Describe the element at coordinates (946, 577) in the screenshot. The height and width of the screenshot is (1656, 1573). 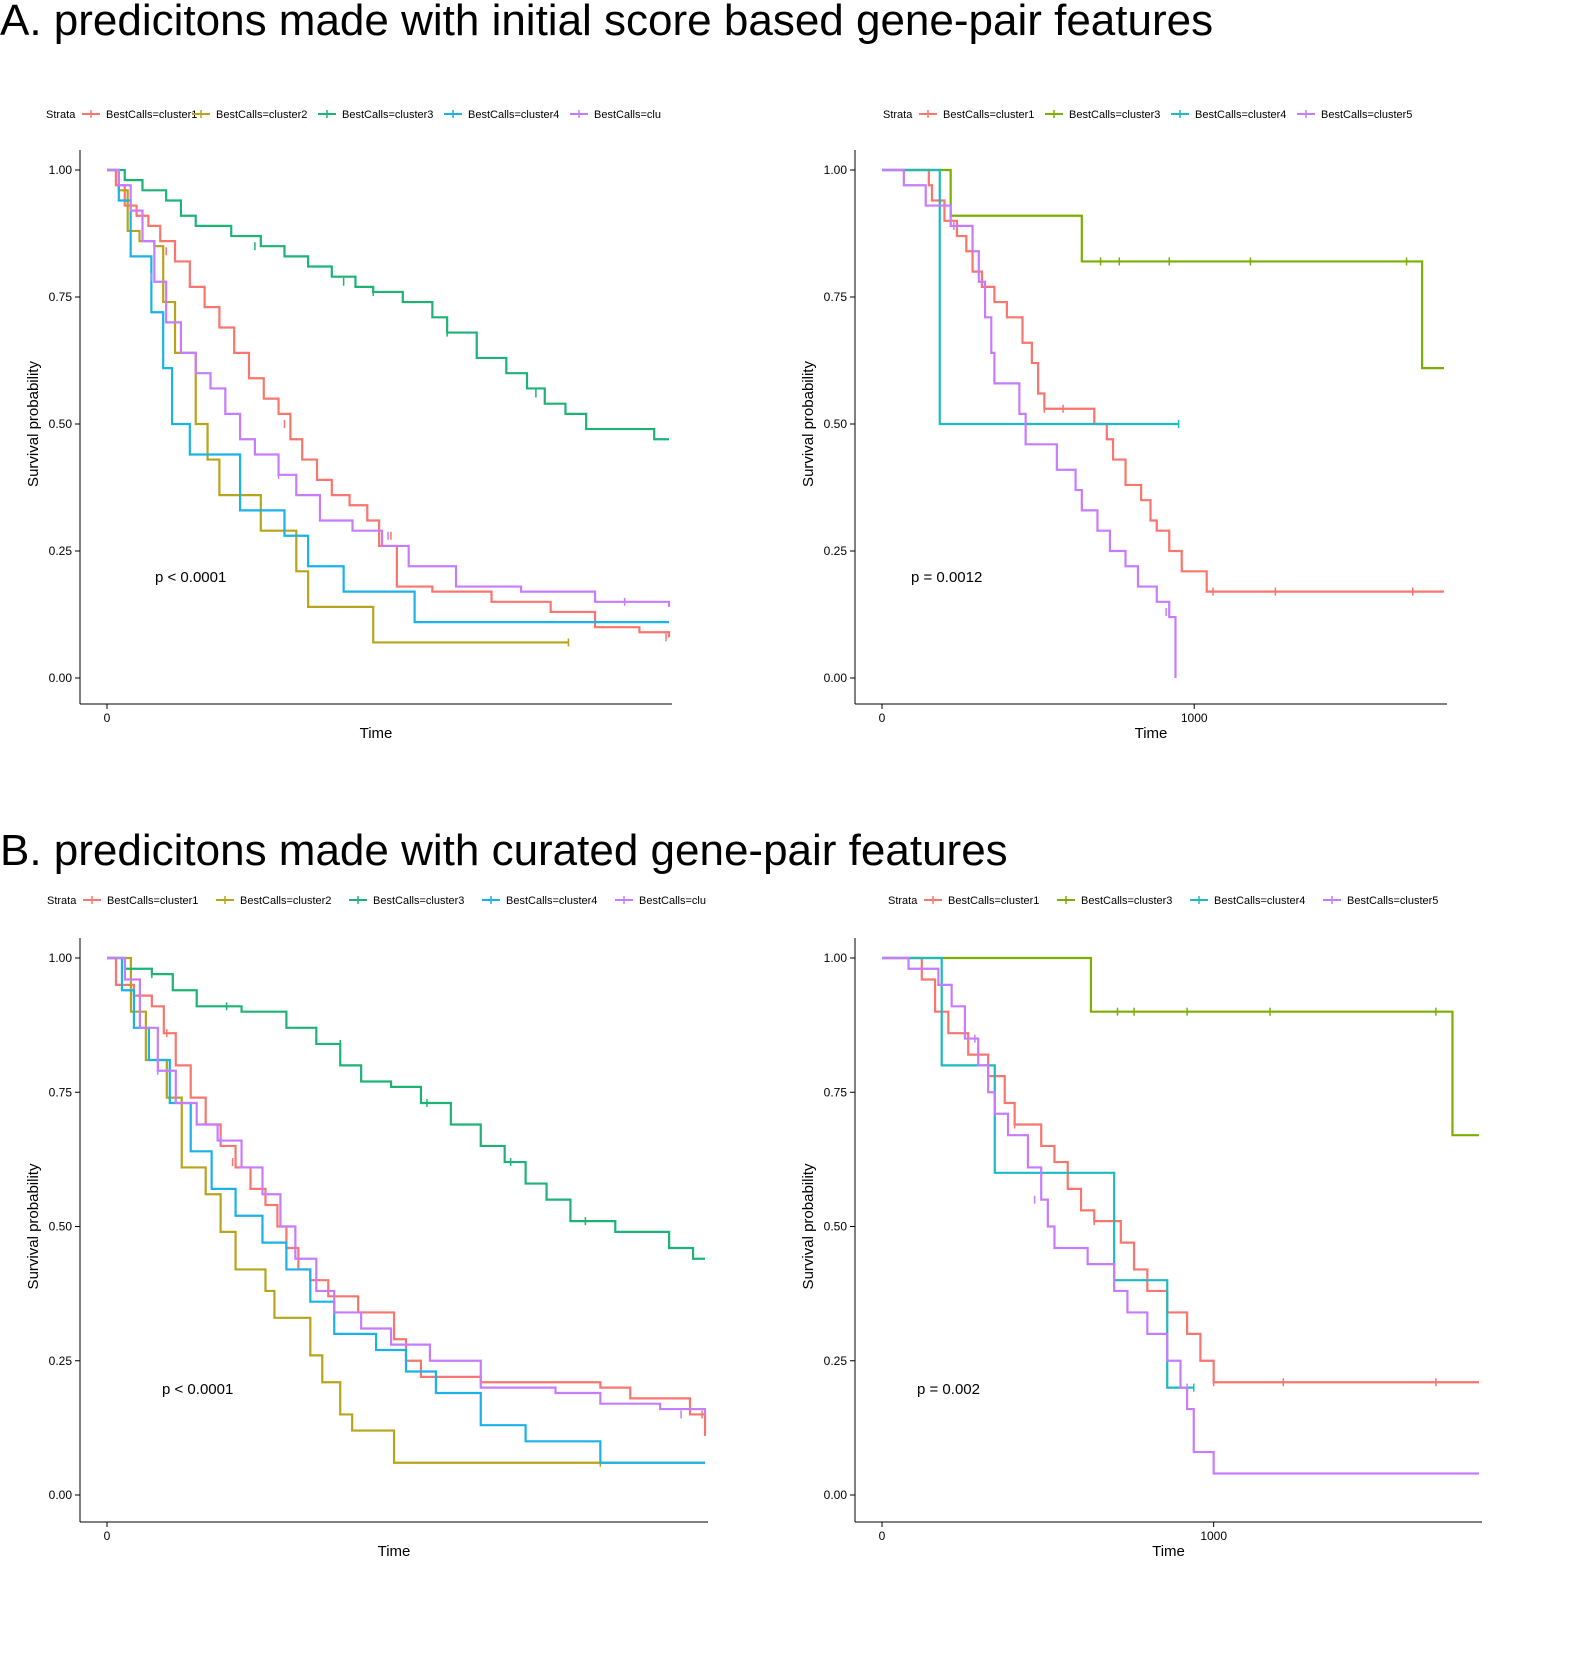
I see `p-value-label: p = 0.0012` at that location.